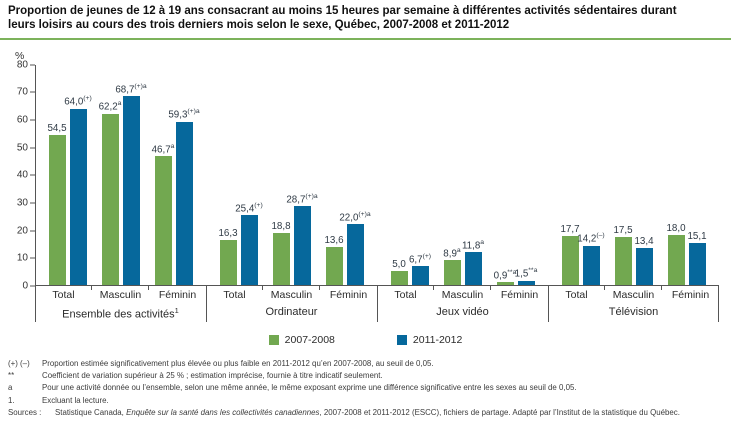 This screenshot has height=439, width=731. I want to click on bar-pair-feminin: 0,9**a 1,5**a, so click(515, 175).